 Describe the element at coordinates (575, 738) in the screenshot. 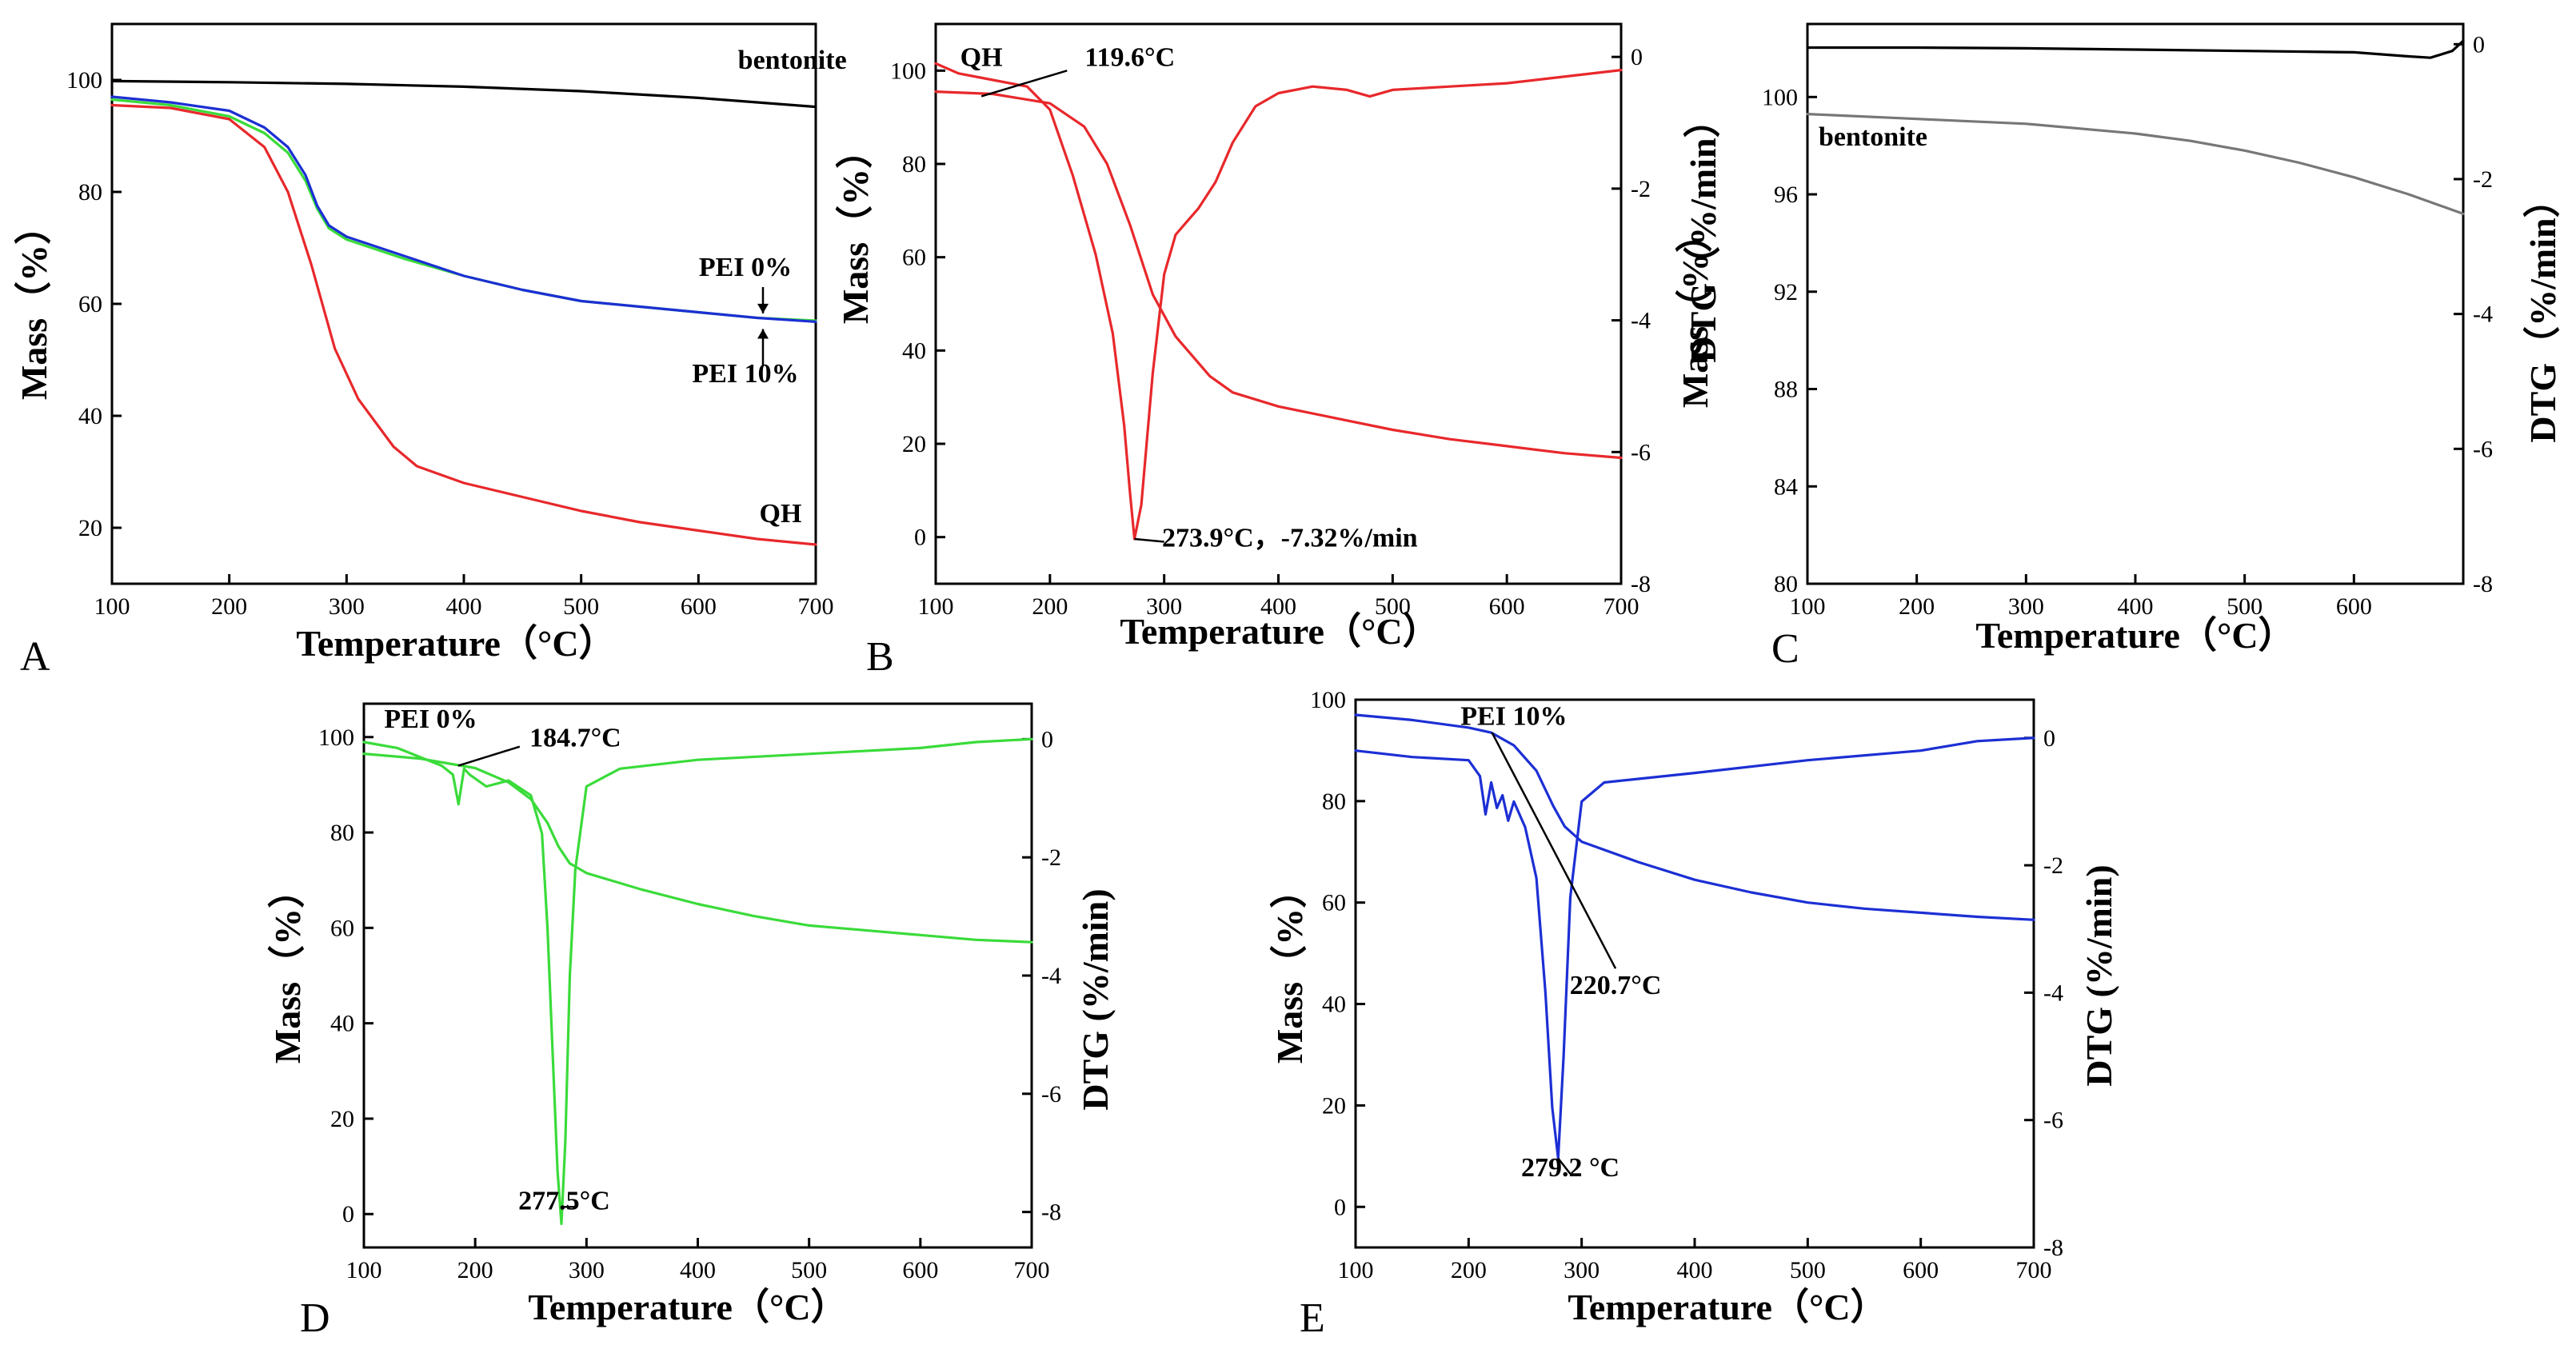

I see `annotation: 184.7°C` at that location.